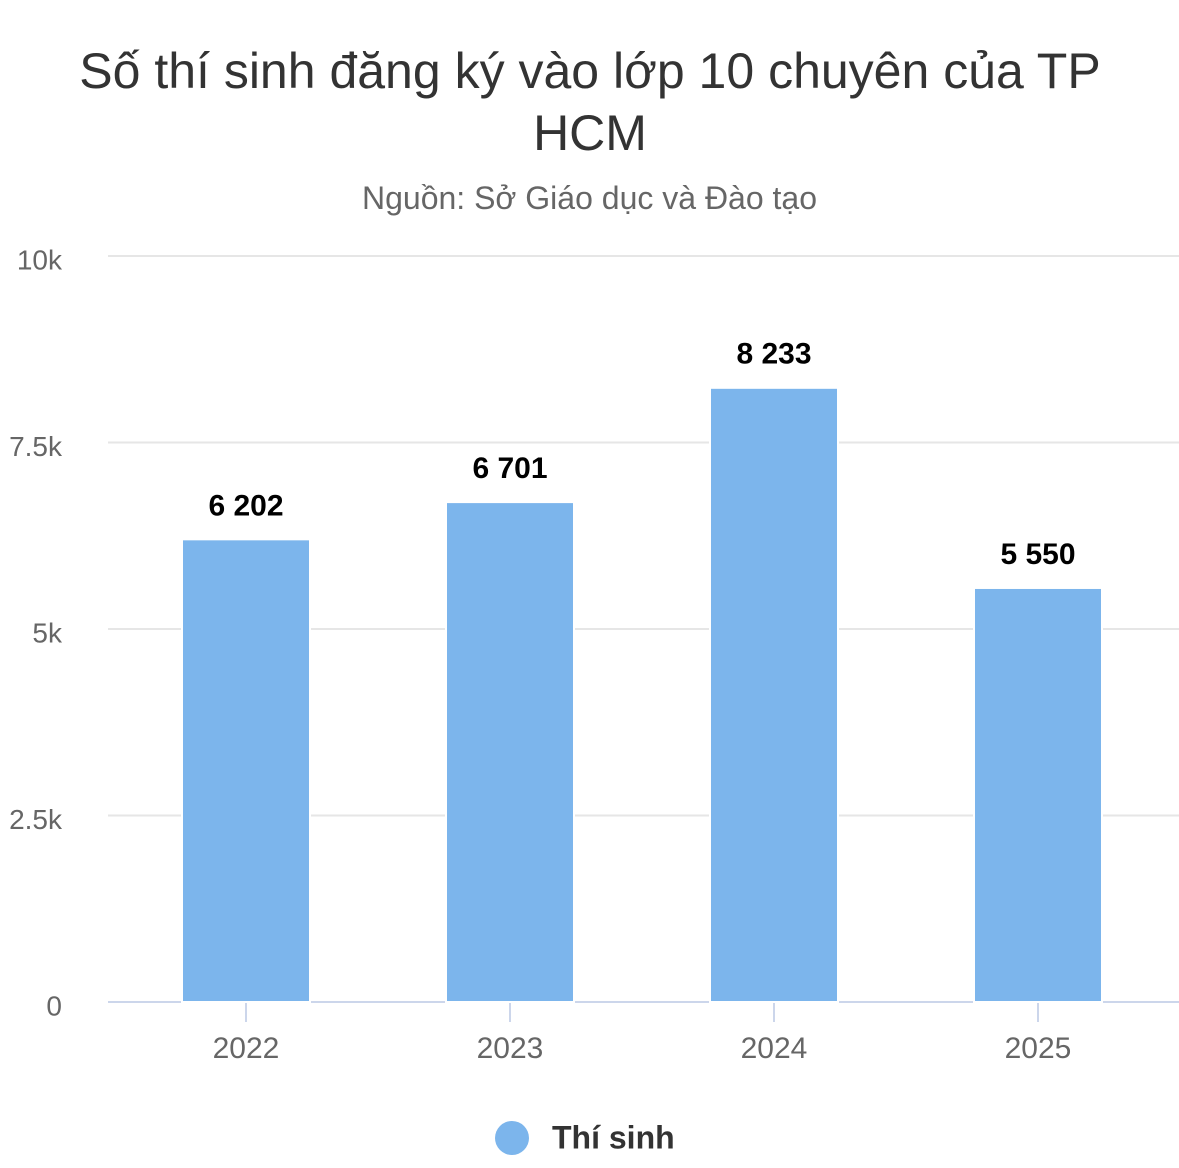  Describe the element at coordinates (1037, 554) in the screenshot. I see `value-label: 5 550` at that location.